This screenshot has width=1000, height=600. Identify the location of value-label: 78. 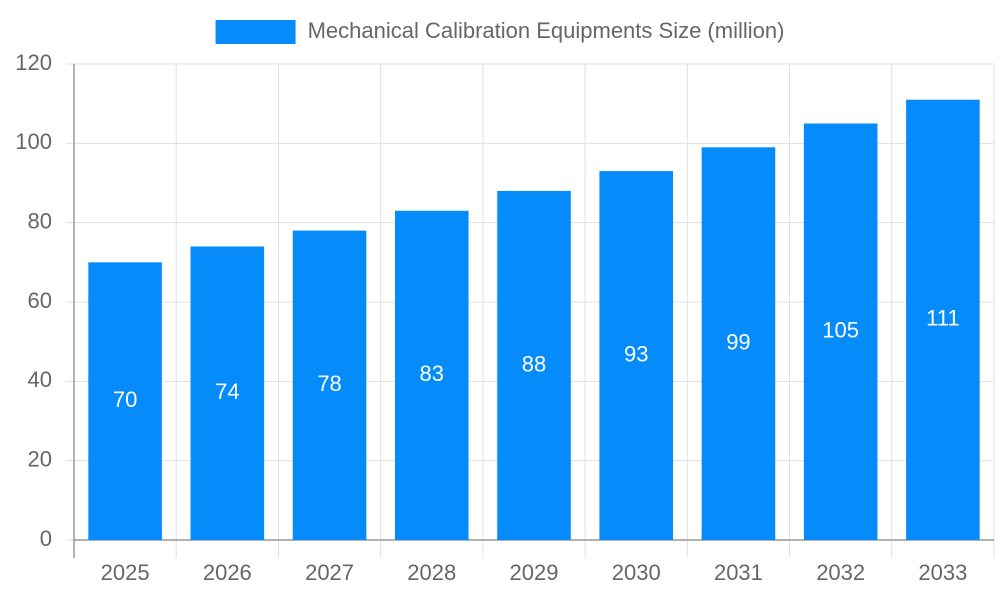
(329, 383).